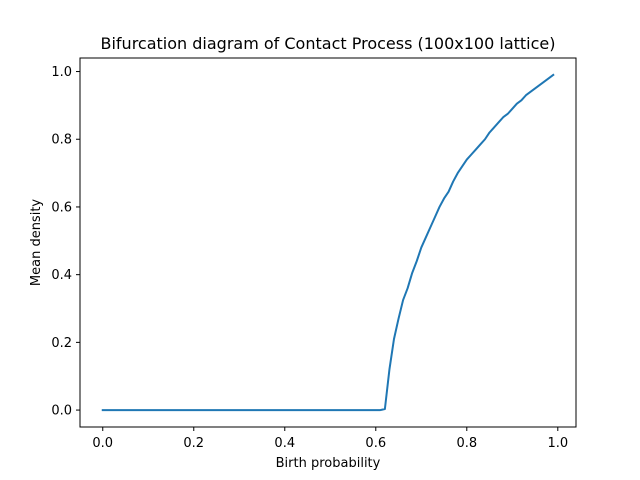 This screenshot has height=480, width=640. What do you see at coordinates (466, 443) in the screenshot?
I see `x-tick-label: 0.8` at bounding box center [466, 443].